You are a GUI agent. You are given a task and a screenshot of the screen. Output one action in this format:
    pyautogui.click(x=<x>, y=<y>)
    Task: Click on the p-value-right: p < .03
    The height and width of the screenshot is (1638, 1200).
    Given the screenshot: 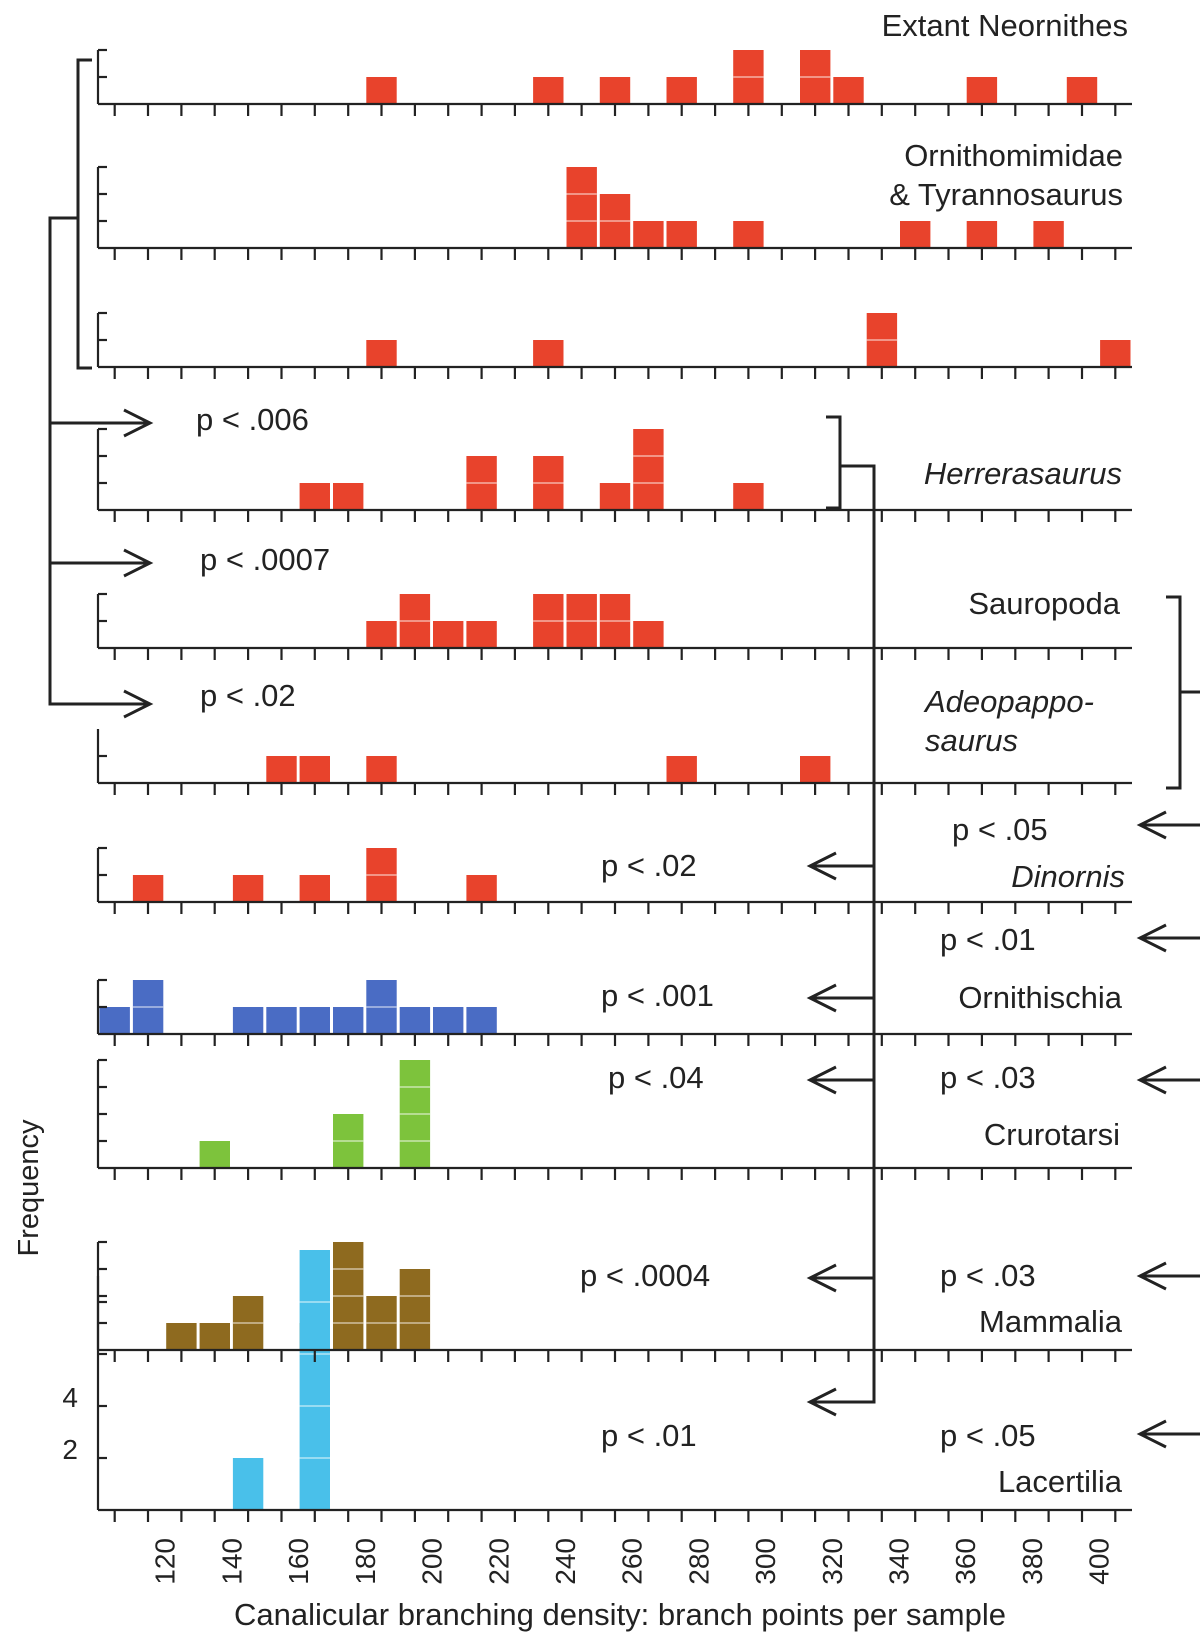 What is the action you would take?
    pyautogui.click(x=988, y=1275)
    